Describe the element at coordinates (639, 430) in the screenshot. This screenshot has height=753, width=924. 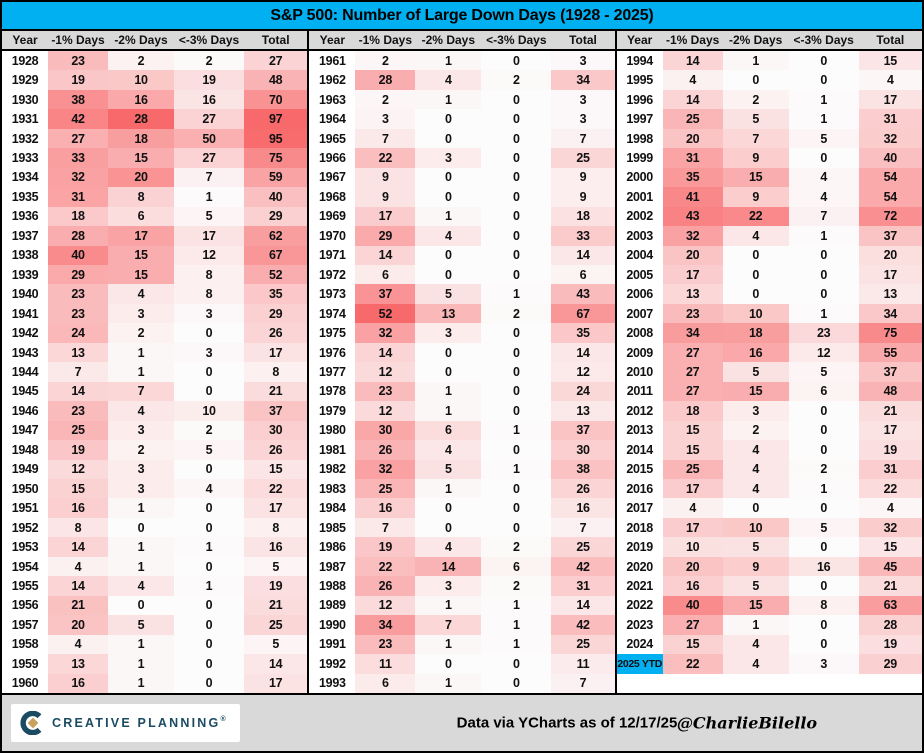
I see `year-cell: 2013` at that location.